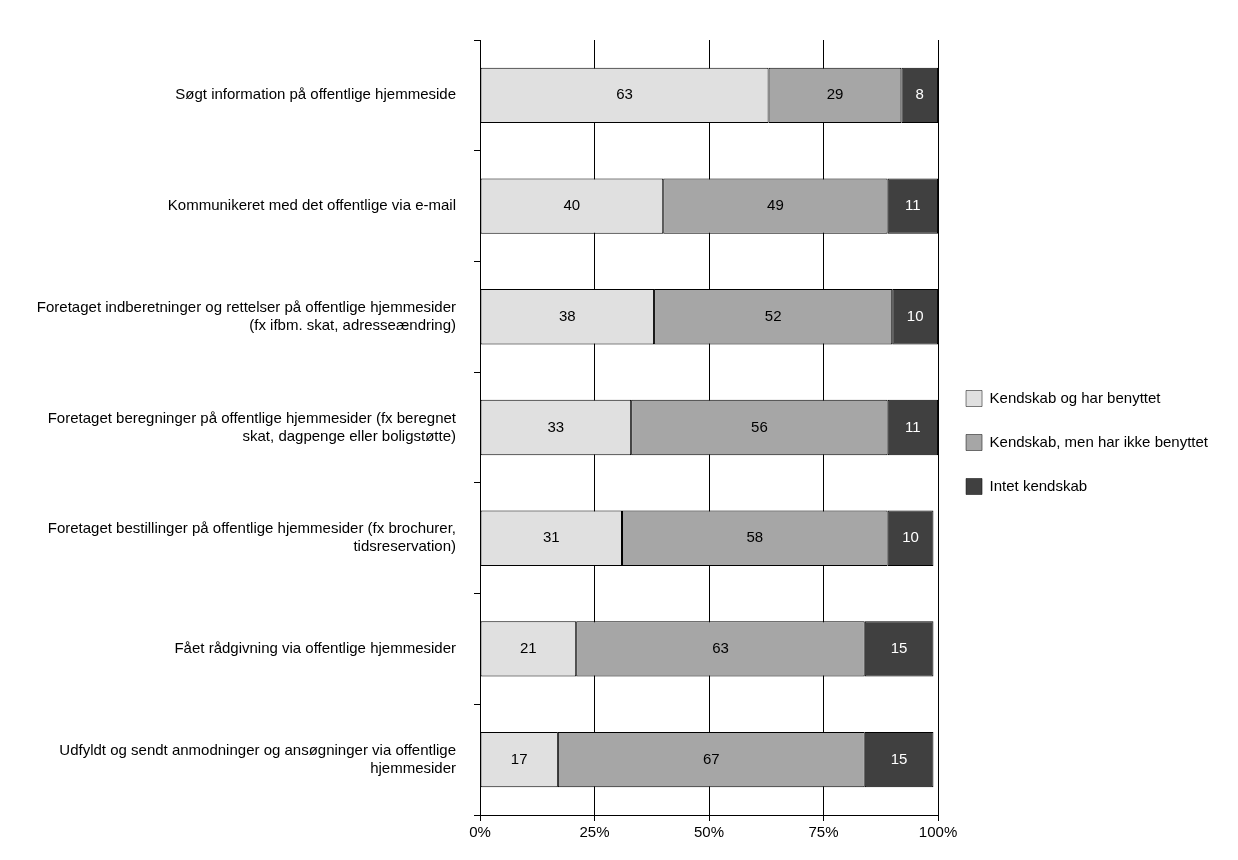 This screenshot has height=860, width=1238. What do you see at coordinates (251, 537) in the screenshot?
I see `y-tick-label: Foretaget bestillinger på offentlige hjemmesider (fx brochurer, tidsreservation)` at bounding box center [251, 537].